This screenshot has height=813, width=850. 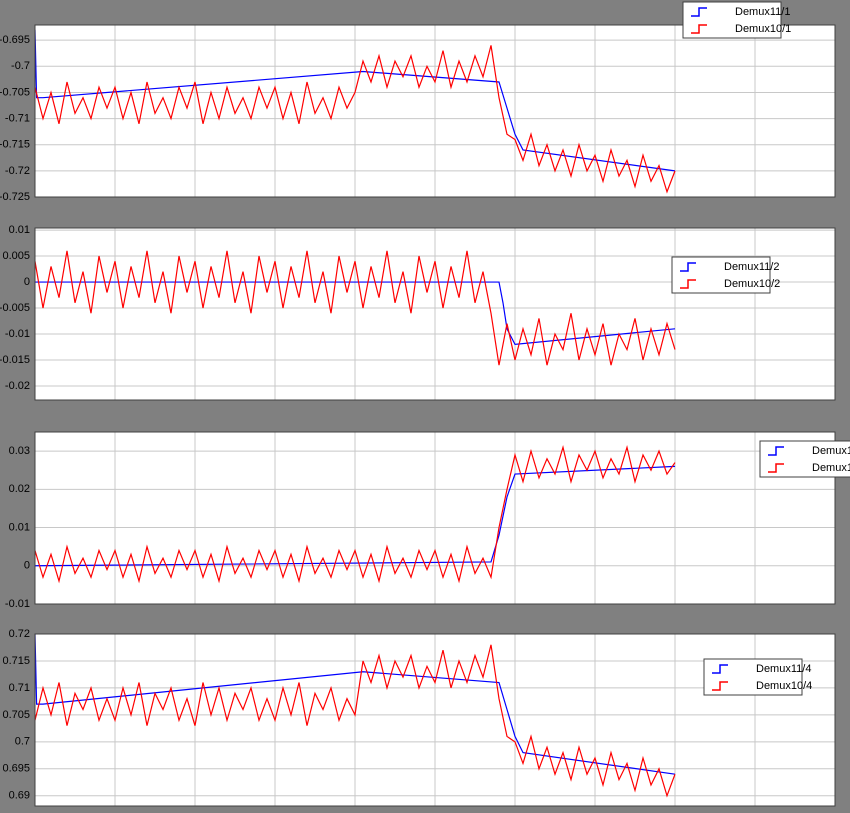 What do you see at coordinates (831, 468) in the screenshot?
I see `legend-label: Demux10/3` at bounding box center [831, 468].